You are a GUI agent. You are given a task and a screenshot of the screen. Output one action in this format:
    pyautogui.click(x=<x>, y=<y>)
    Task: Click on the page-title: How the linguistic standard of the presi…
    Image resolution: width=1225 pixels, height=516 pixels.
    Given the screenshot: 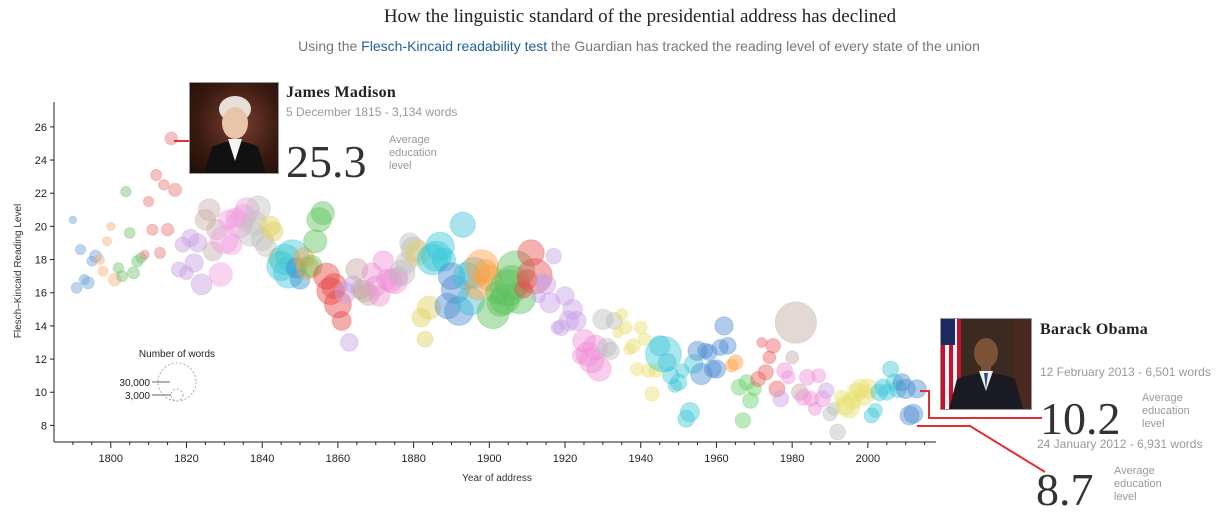 What is the action you would take?
    pyautogui.click(x=640, y=16)
    